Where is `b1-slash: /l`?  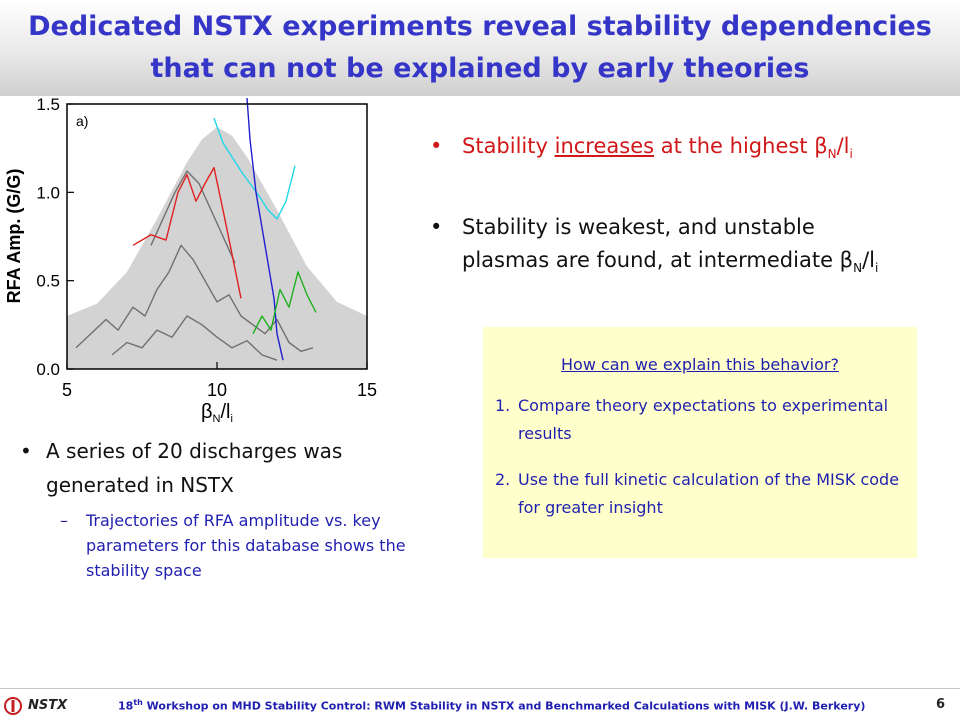
b1-slash: /l is located at coordinates (843, 146).